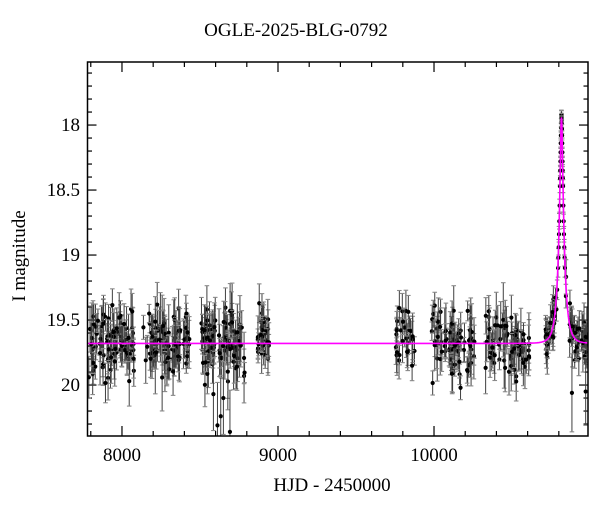  Describe the element at coordinates (19, 255) in the screenshot. I see `y-axis-label: I magnitude` at that location.